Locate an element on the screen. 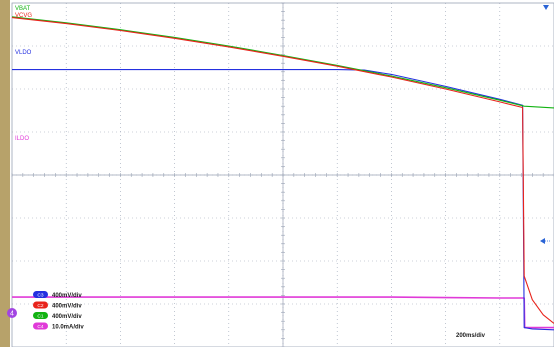 The height and width of the screenshot is (352, 554). legend-entry: C1 400mV/div is located at coordinates (57, 316).